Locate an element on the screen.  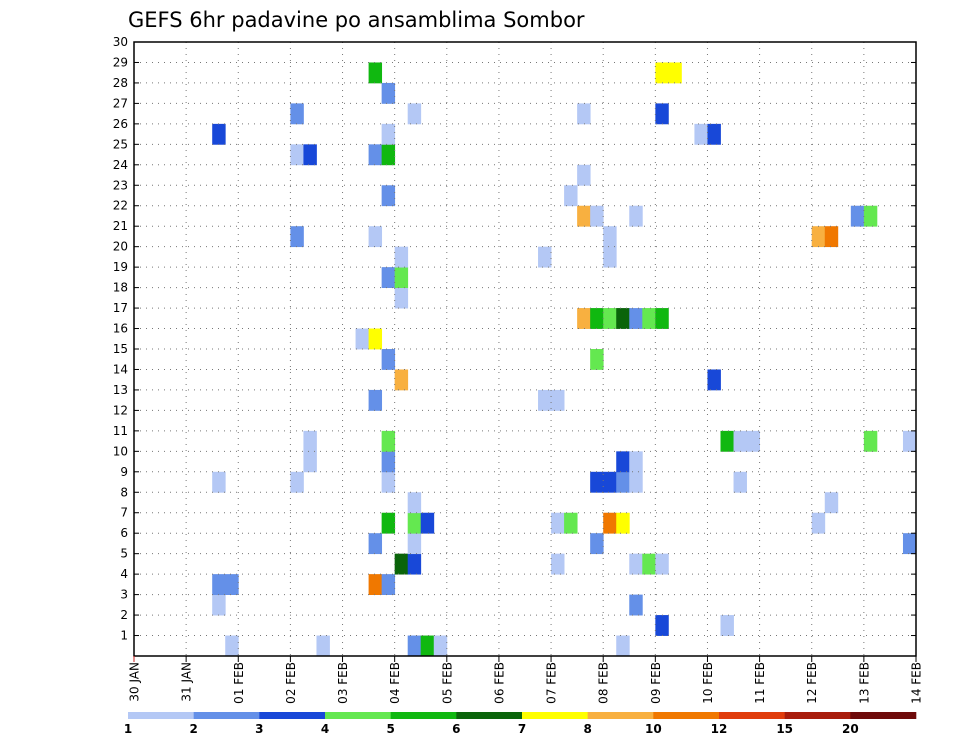
y-tick-label: 12 is located at coordinates (120, 410).